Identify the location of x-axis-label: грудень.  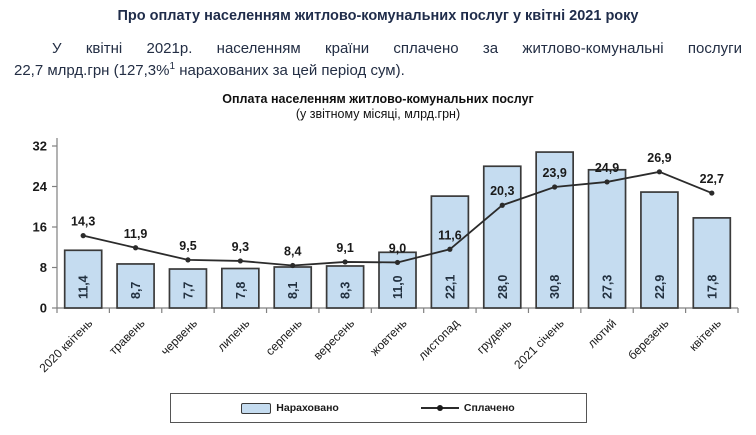
(494, 336).